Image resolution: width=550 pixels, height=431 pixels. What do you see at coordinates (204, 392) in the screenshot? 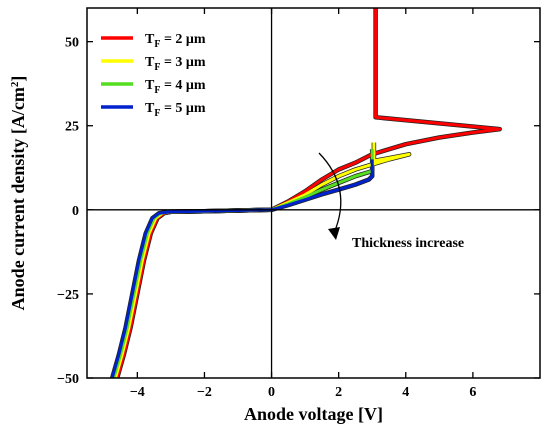
I see `x-tick-label: −2` at bounding box center [204, 392].